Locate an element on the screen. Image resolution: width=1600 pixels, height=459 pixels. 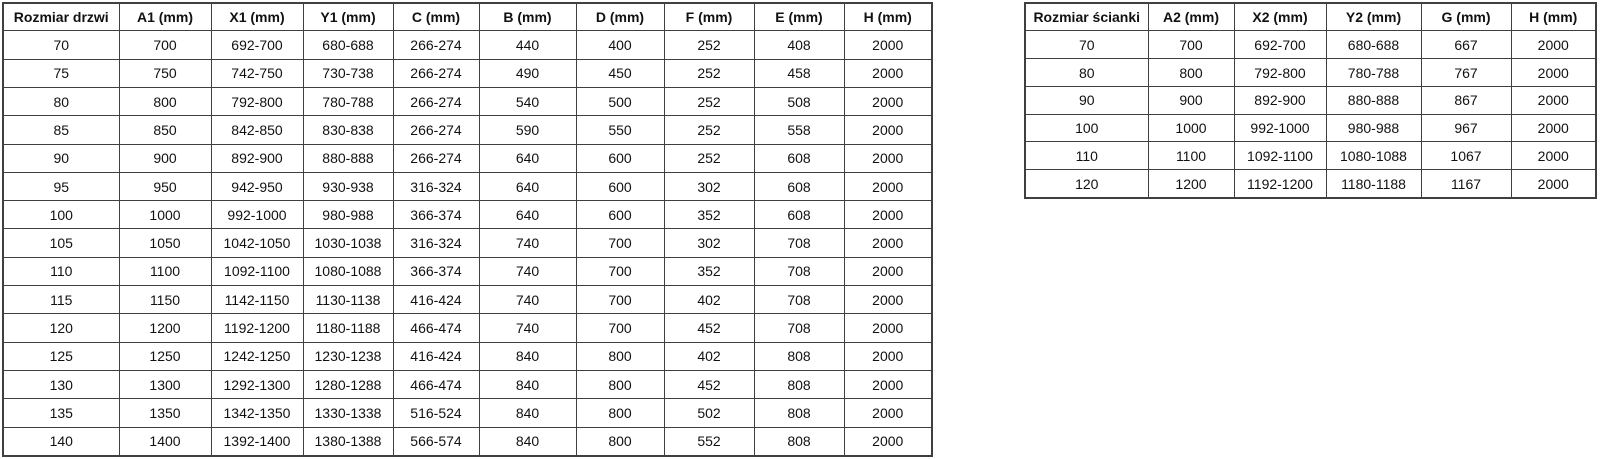
table-cell: 667 is located at coordinates (1466, 45).